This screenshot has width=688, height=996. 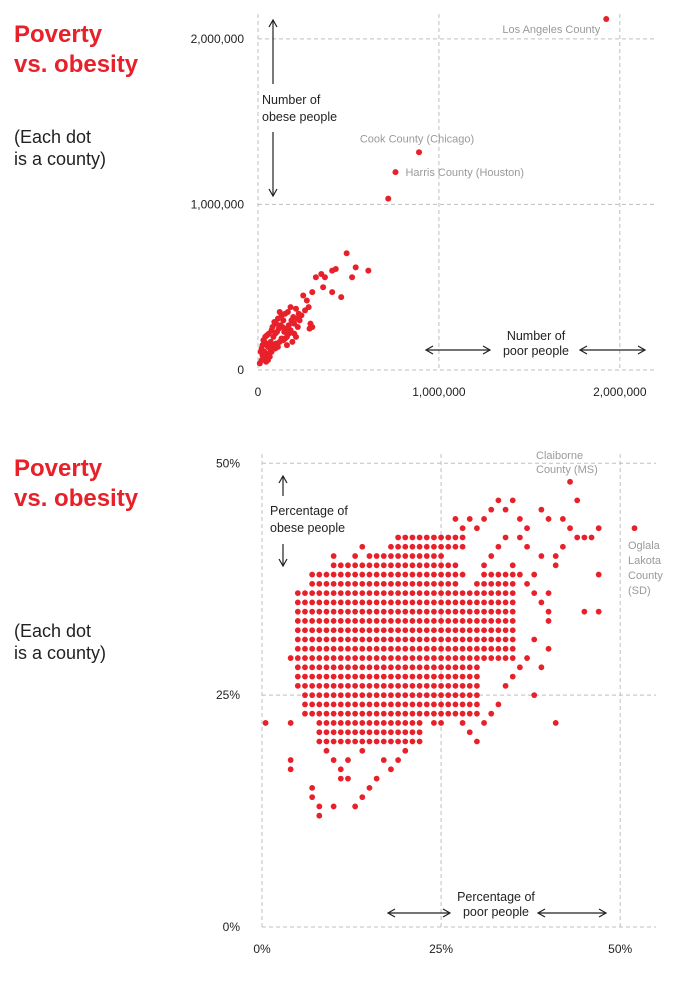 I want to click on annotation-label: (SD), so click(x=639, y=591).